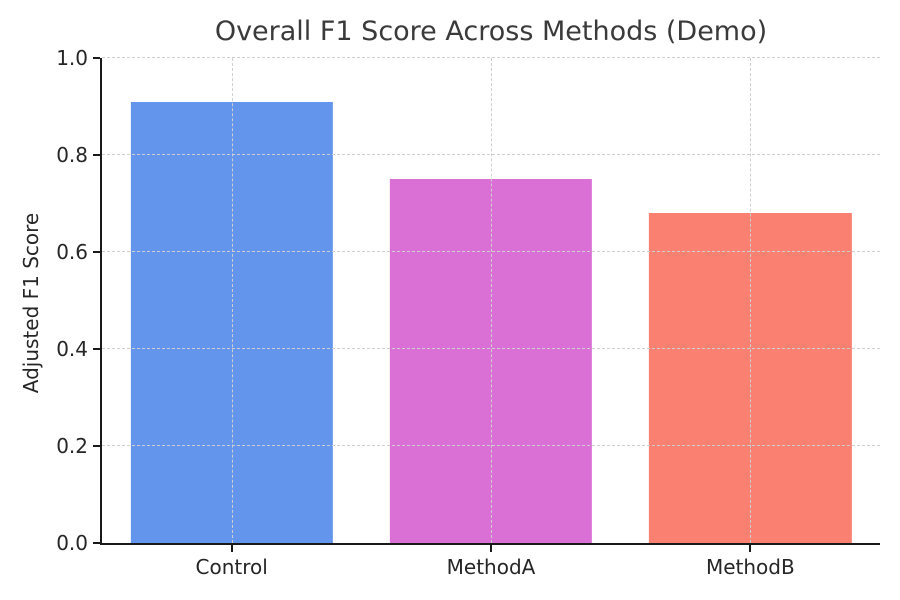  Describe the element at coordinates (72, 155) in the screenshot. I see `y-tick-label: 0.8` at that location.